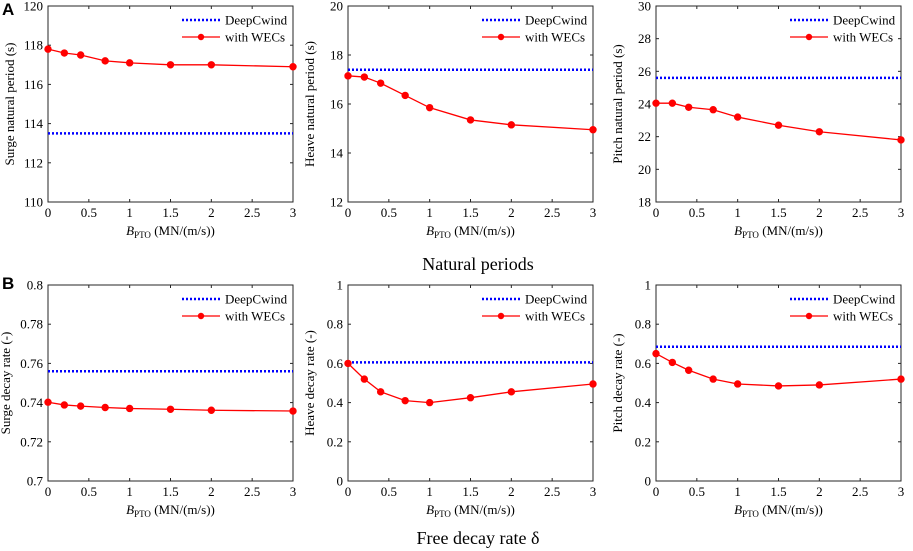 The image size is (913, 551). I want to click on y-tick-label: 0.76, so click(31, 363).